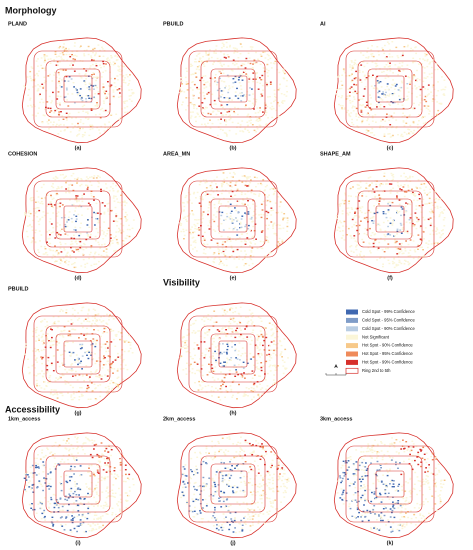  I want to click on panel-title: PBUILD, so click(18, 289).